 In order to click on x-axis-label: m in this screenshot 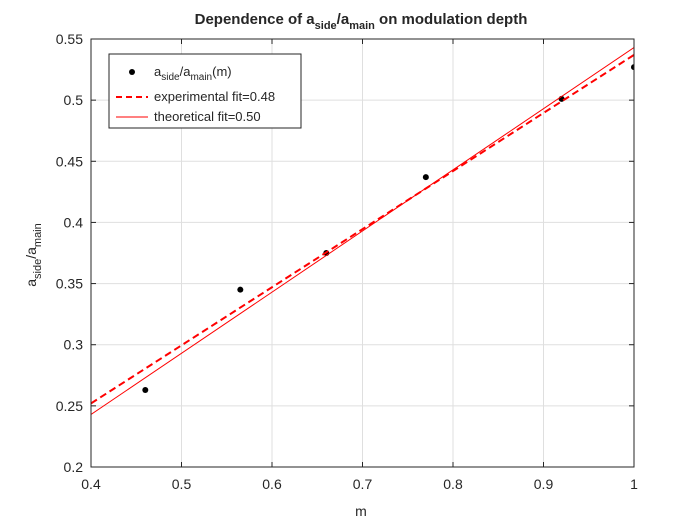, I will do `click(361, 511)`.